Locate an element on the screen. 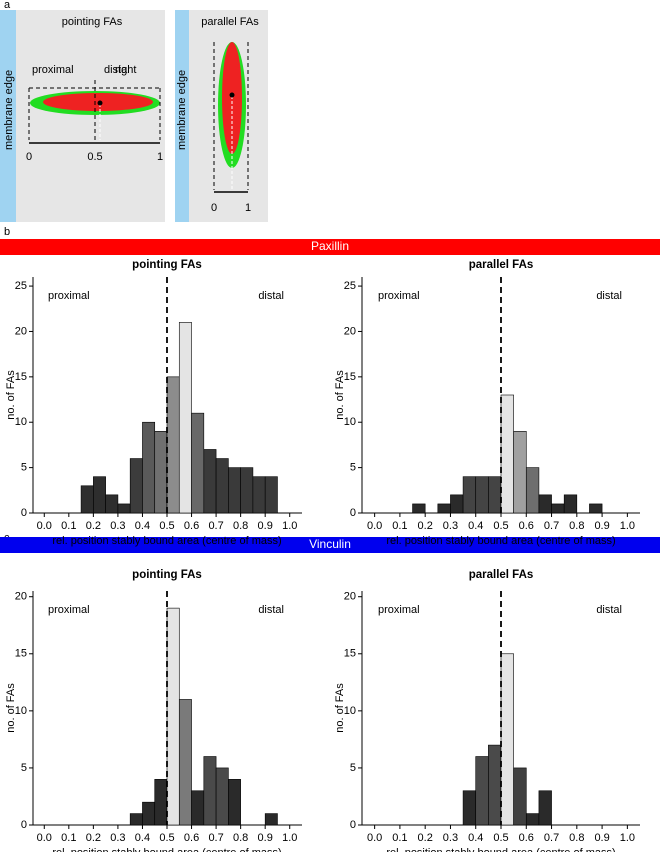 The height and width of the screenshot is (852, 660). overlap-label: right is located at coordinates (125, 70).